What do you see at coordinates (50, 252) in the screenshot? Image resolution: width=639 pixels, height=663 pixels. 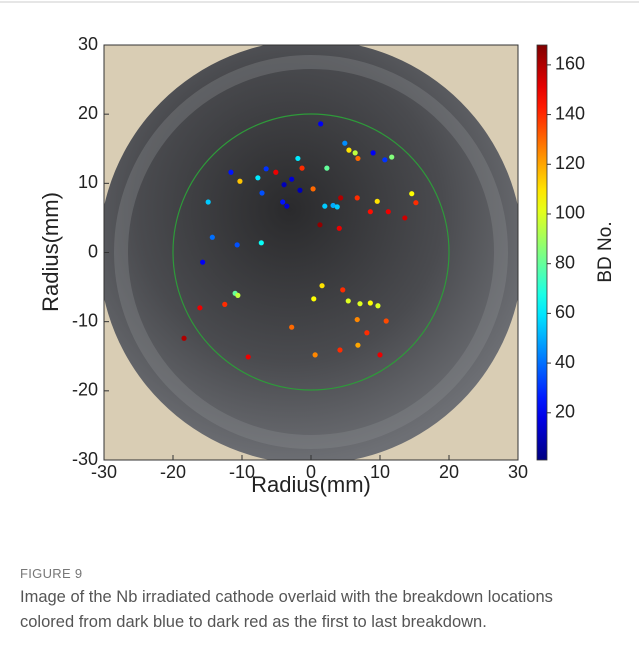 I see `y-axis-label: Radius(mm)` at bounding box center [50, 252].